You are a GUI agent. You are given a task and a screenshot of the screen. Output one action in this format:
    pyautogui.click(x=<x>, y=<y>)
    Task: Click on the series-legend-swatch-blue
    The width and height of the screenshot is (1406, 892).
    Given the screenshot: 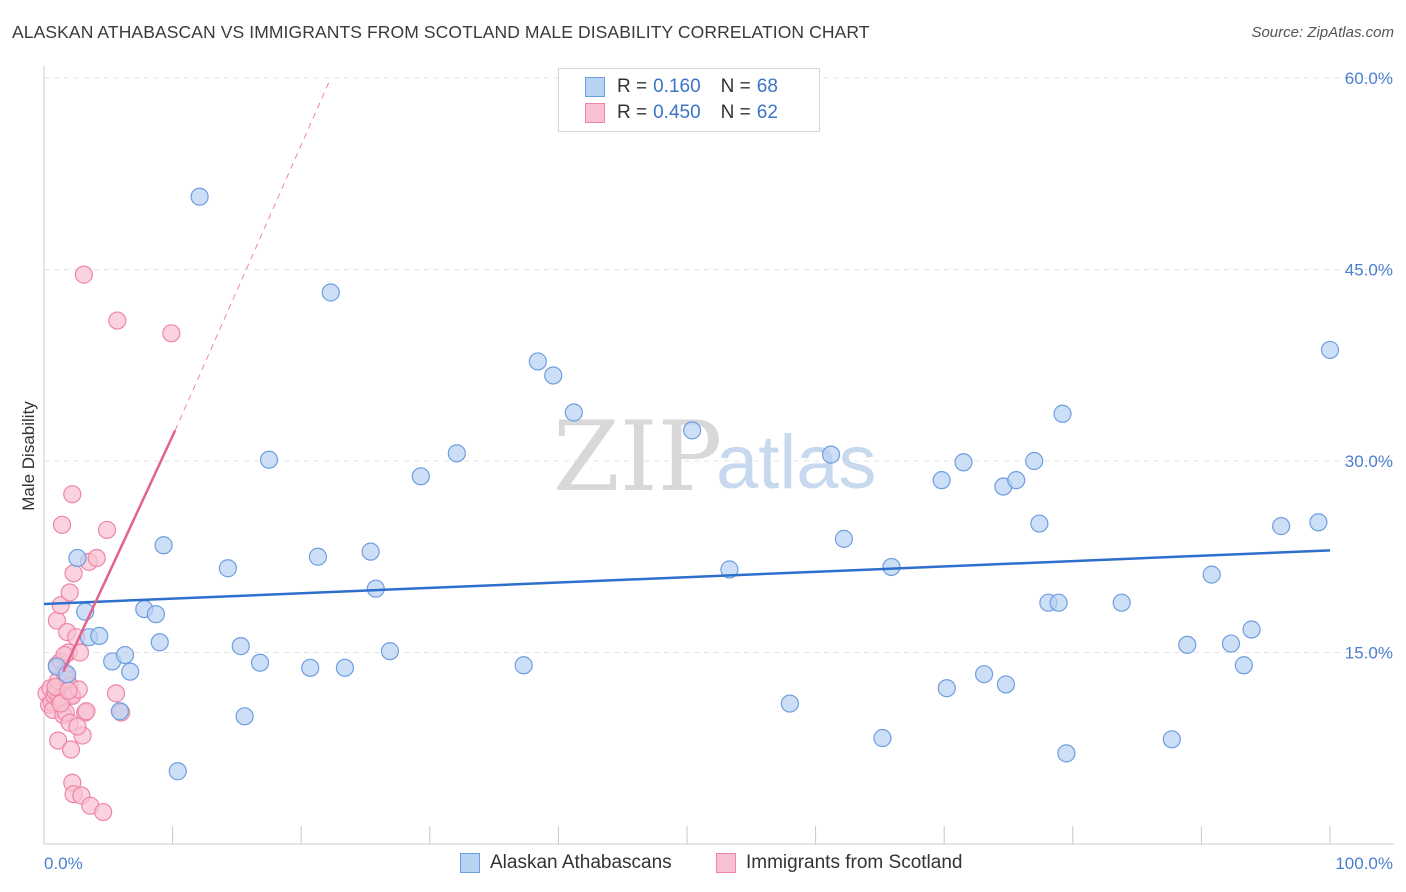 What is the action you would take?
    pyautogui.click(x=470, y=863)
    